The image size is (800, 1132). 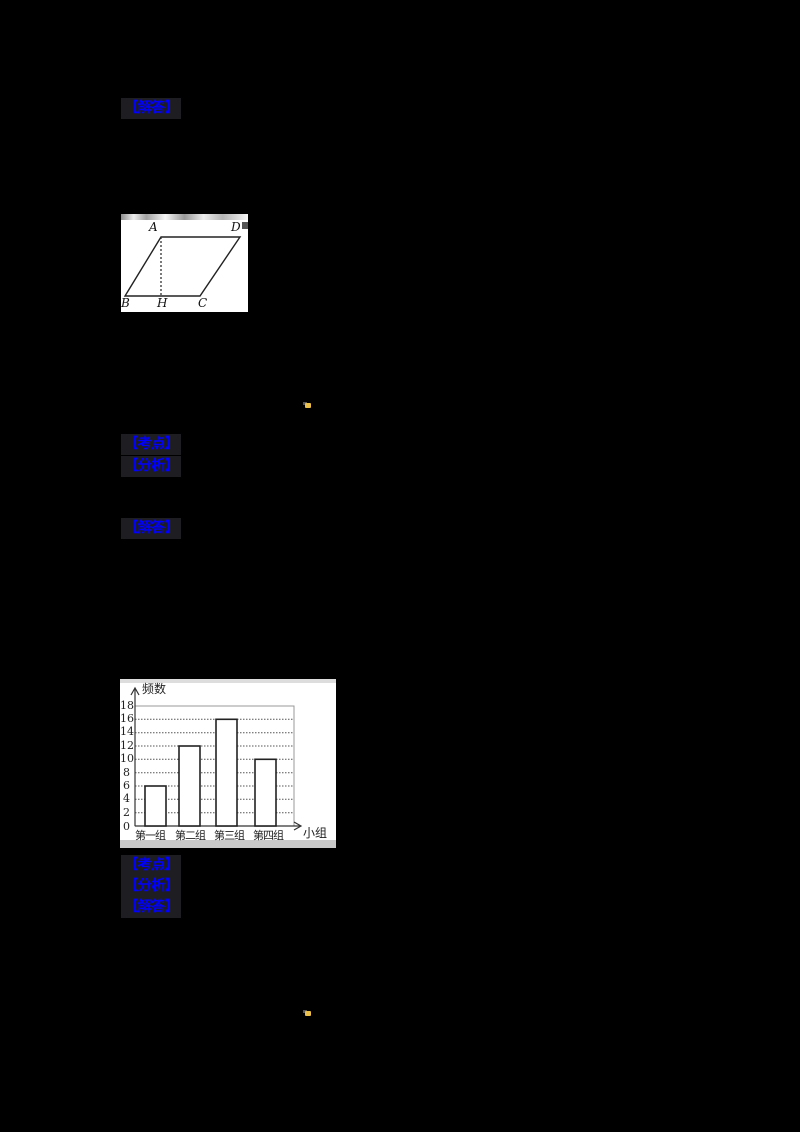 I want to click on y-tick-4: 4, so click(x=126, y=798).